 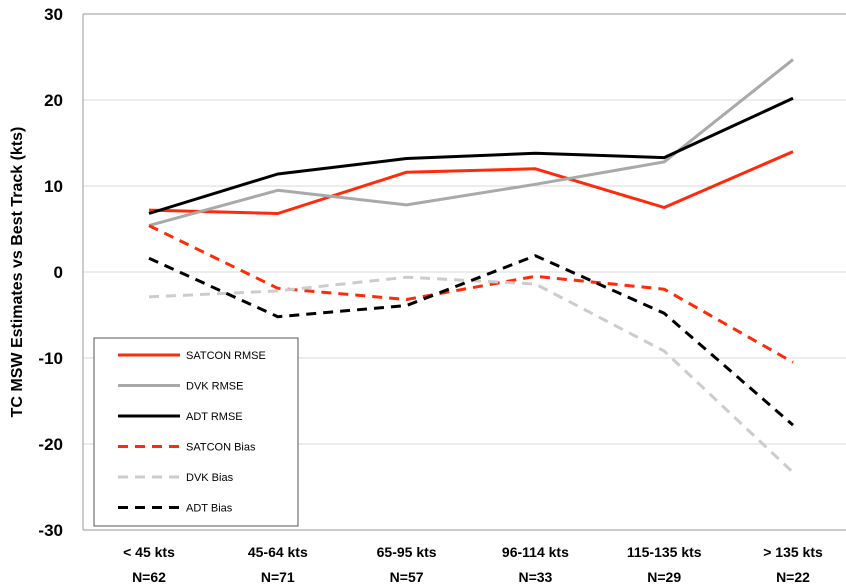 I want to click on legend-label: SATCON Bias, so click(x=221, y=448).